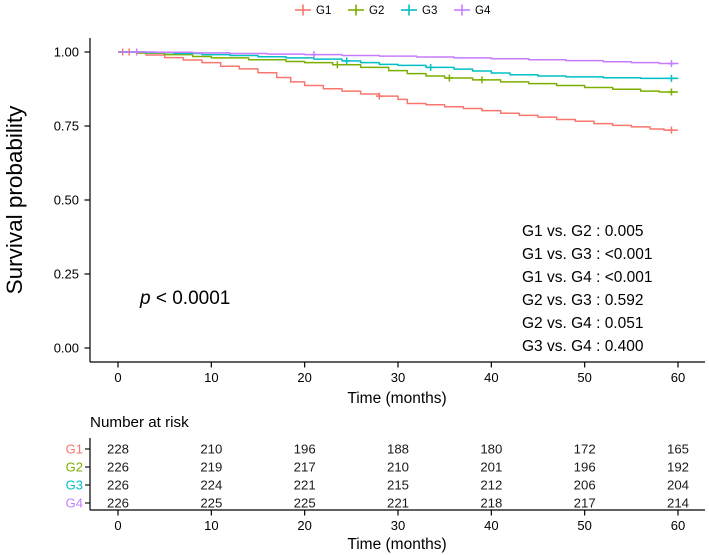  Describe the element at coordinates (211, 525) in the screenshot. I see `risk-x-tick-label: 10` at that location.